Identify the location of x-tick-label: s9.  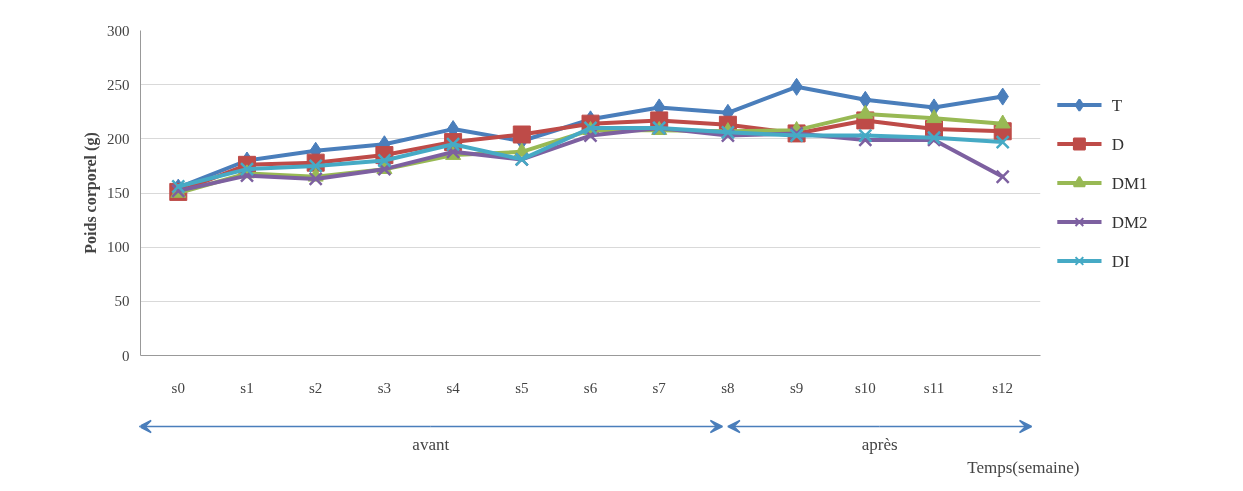
(796, 387).